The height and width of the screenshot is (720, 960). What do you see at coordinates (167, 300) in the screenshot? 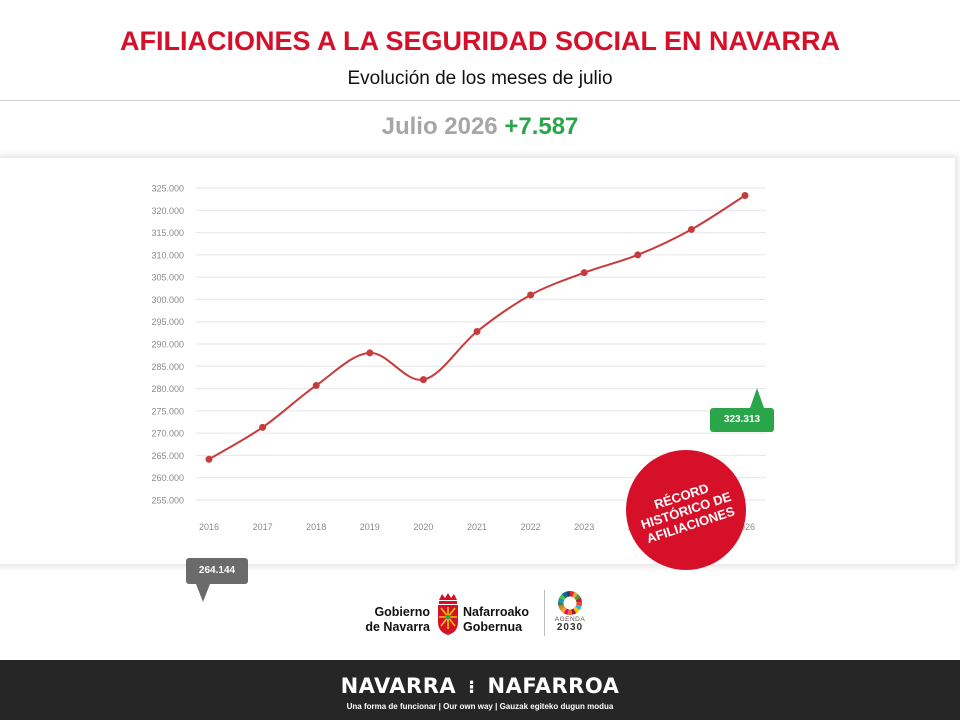
I see `y-tick-label: 300.000` at bounding box center [167, 300].